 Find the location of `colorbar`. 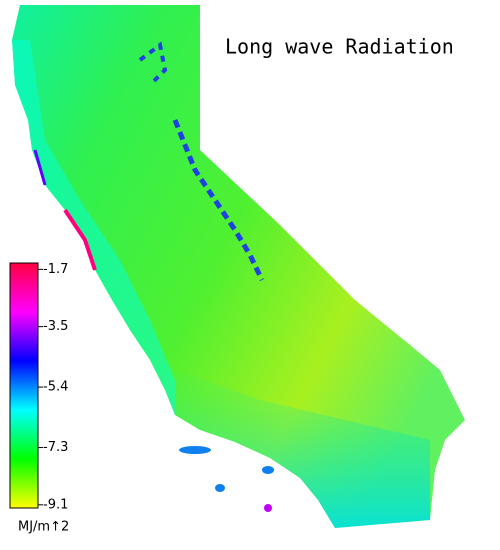

colorbar is located at coordinates (24, 385).